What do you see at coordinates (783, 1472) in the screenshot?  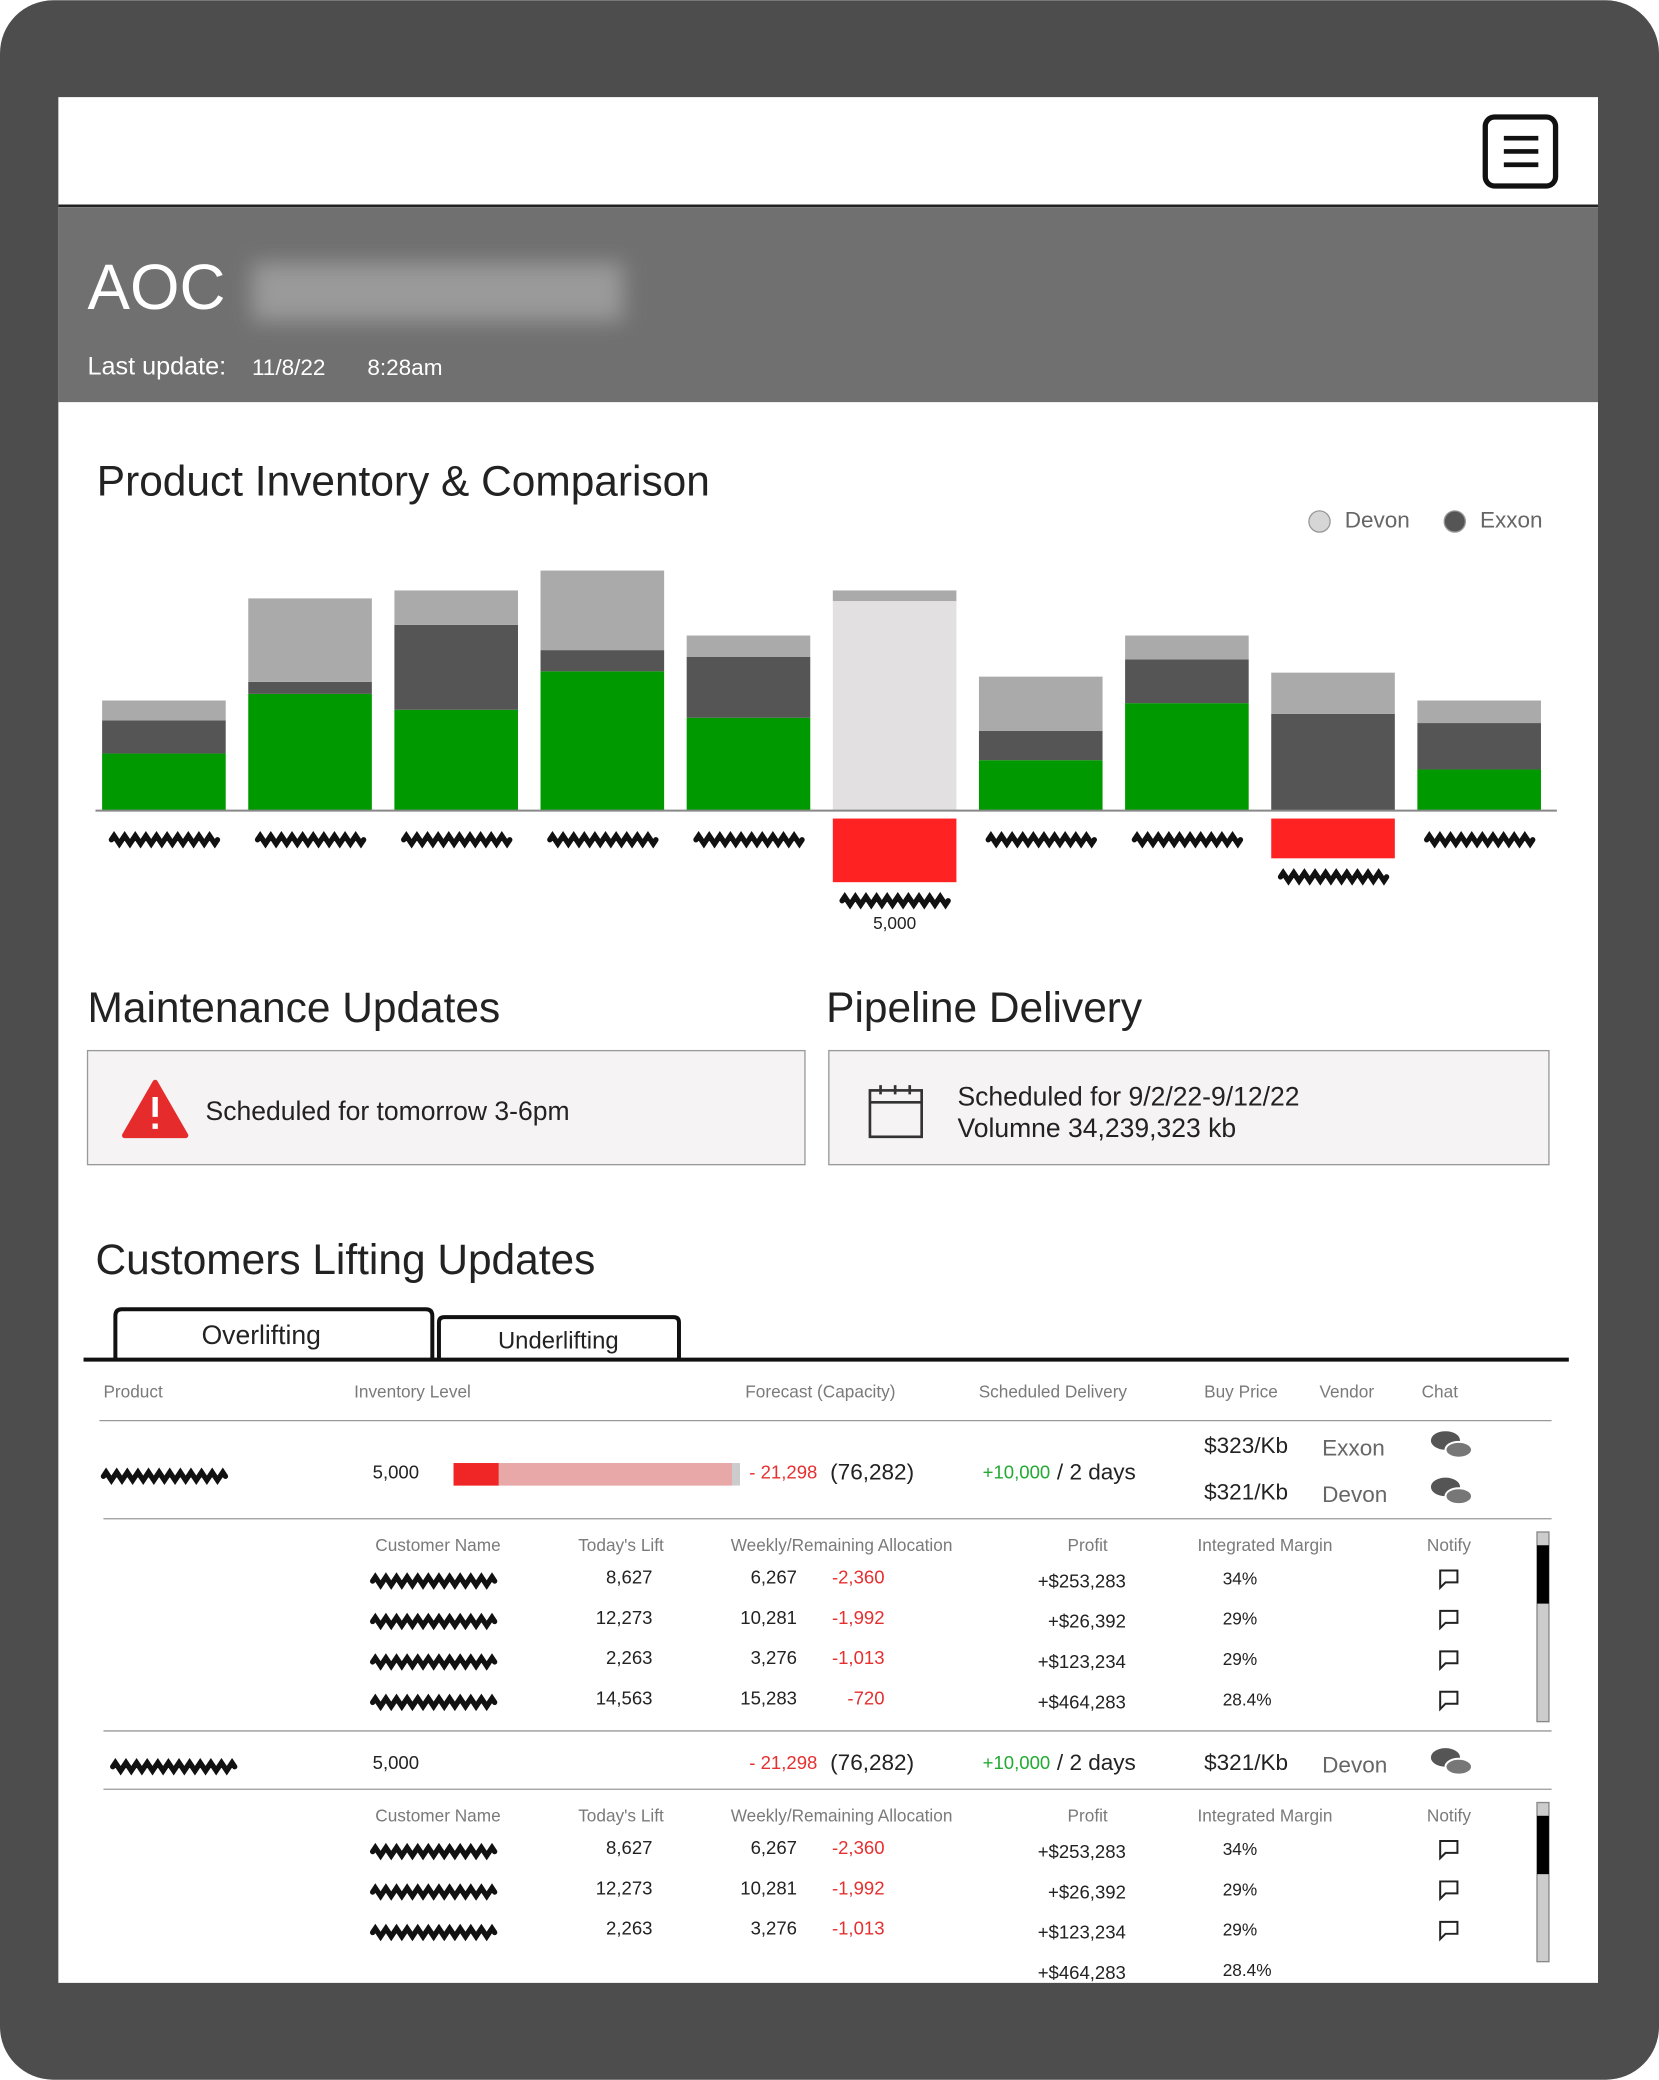 I see `forecast: - 21,298` at bounding box center [783, 1472].